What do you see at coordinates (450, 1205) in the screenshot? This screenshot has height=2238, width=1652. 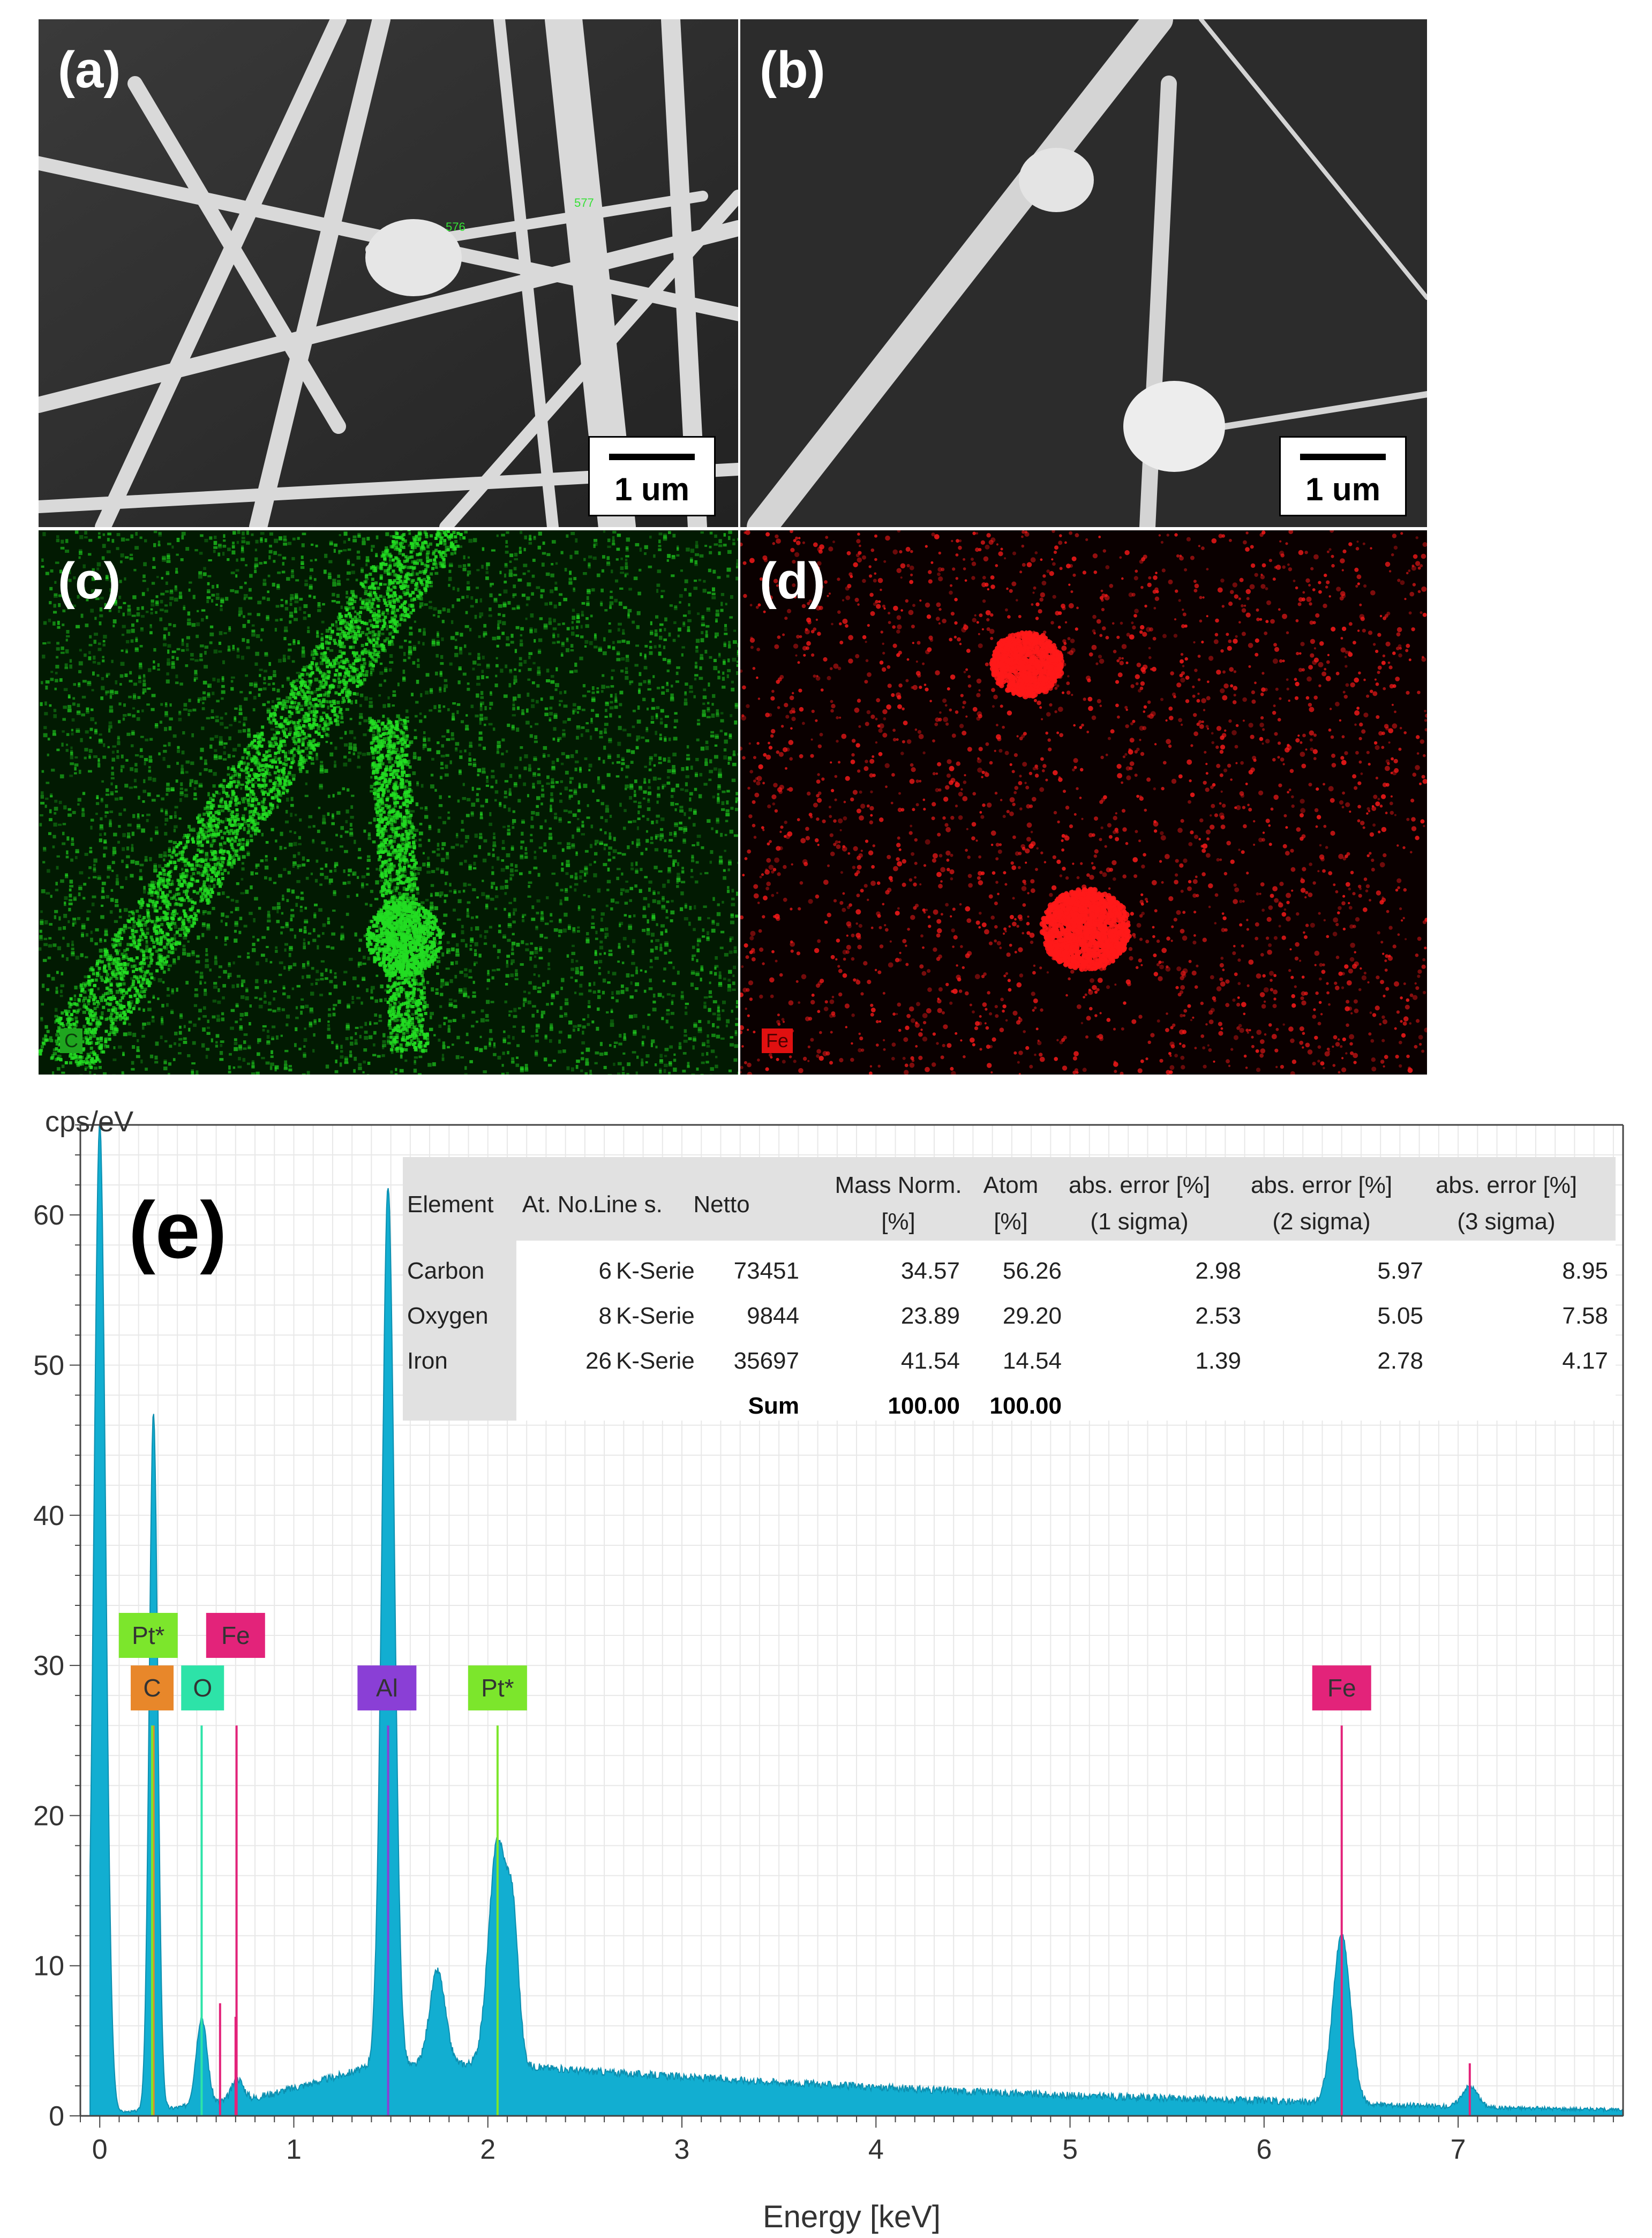 I see `header-0: Element` at bounding box center [450, 1205].